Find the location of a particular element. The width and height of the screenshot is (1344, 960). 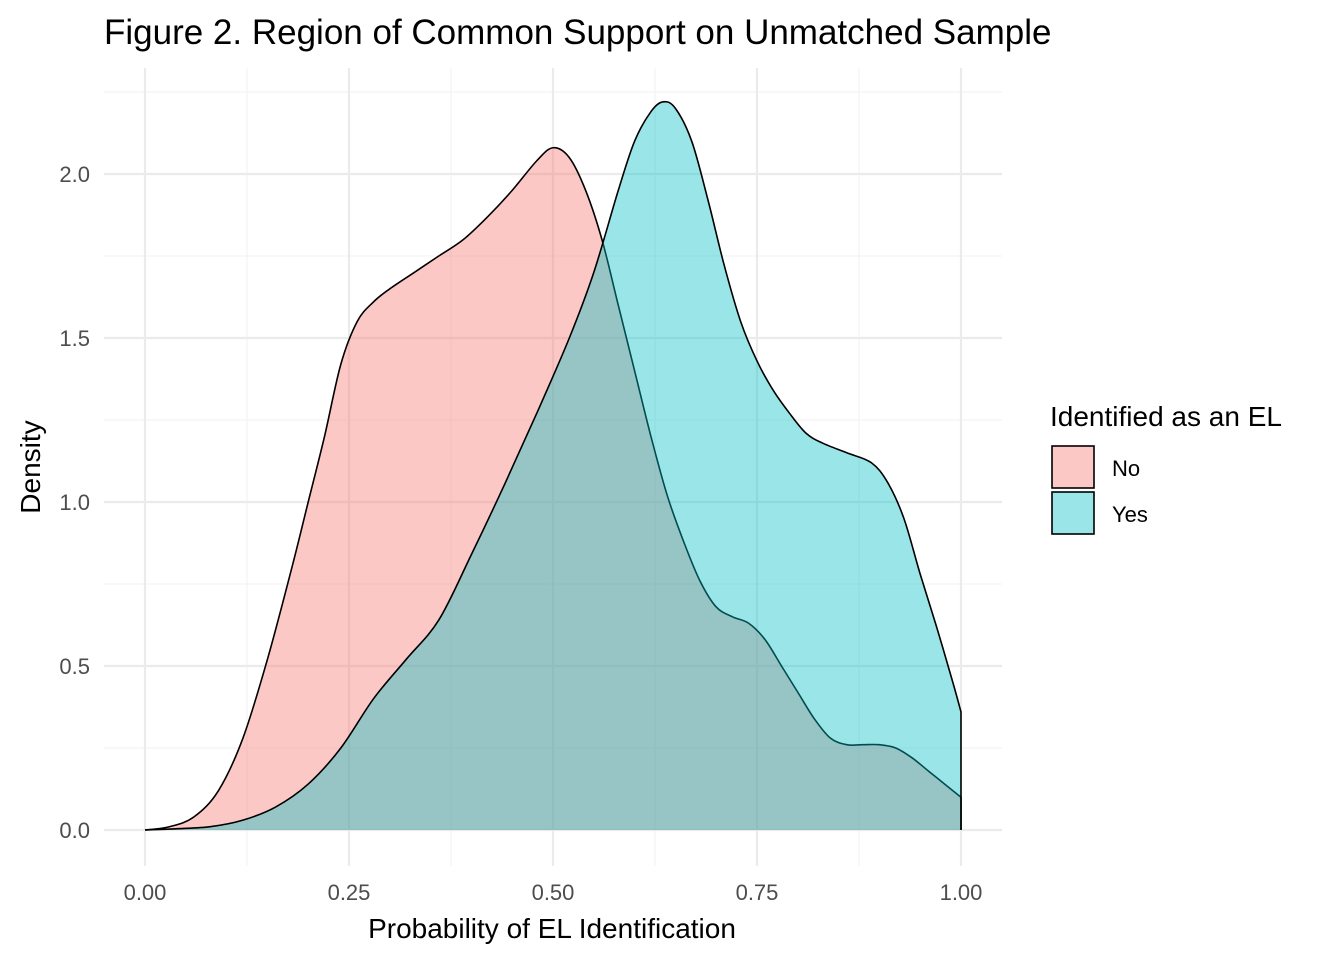

y-tick-label: 1.5 is located at coordinates (74, 338).